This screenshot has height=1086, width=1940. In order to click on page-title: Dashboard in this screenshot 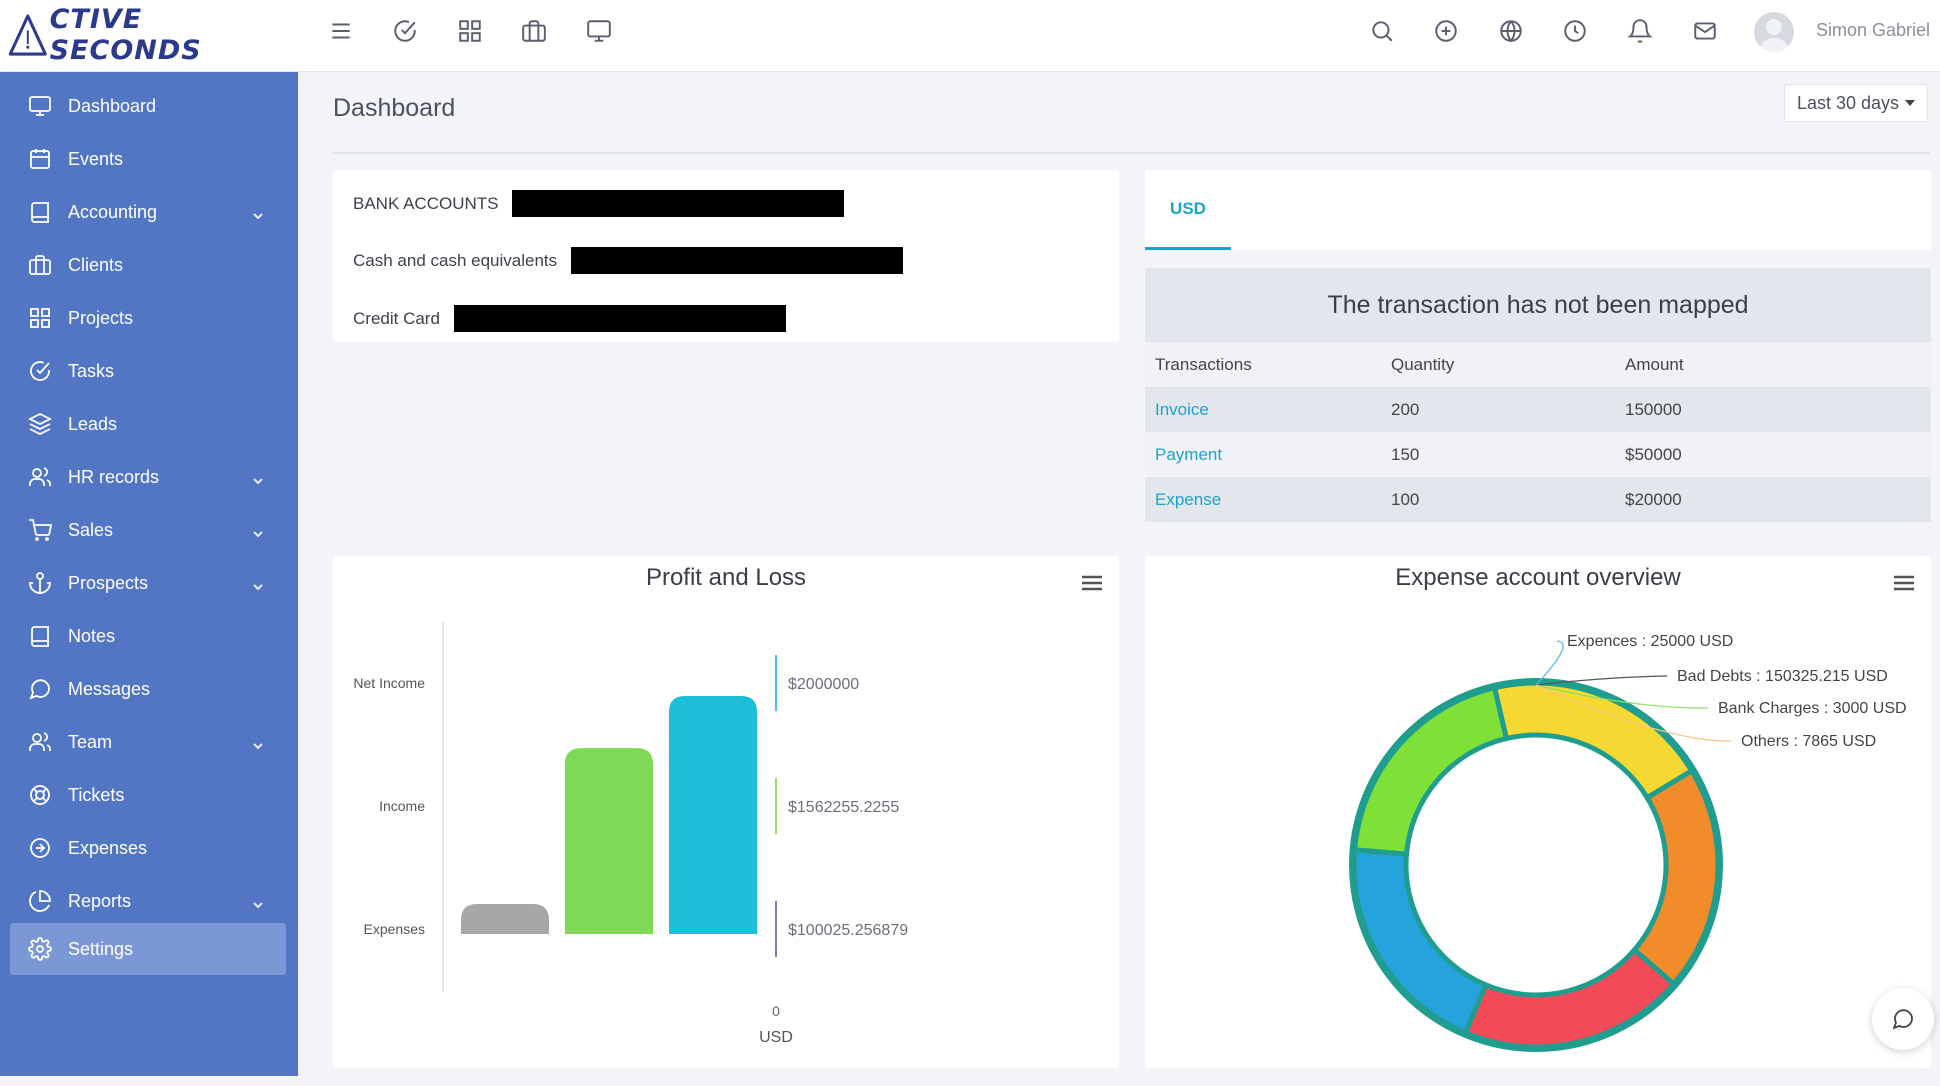, I will do `click(394, 108)`.